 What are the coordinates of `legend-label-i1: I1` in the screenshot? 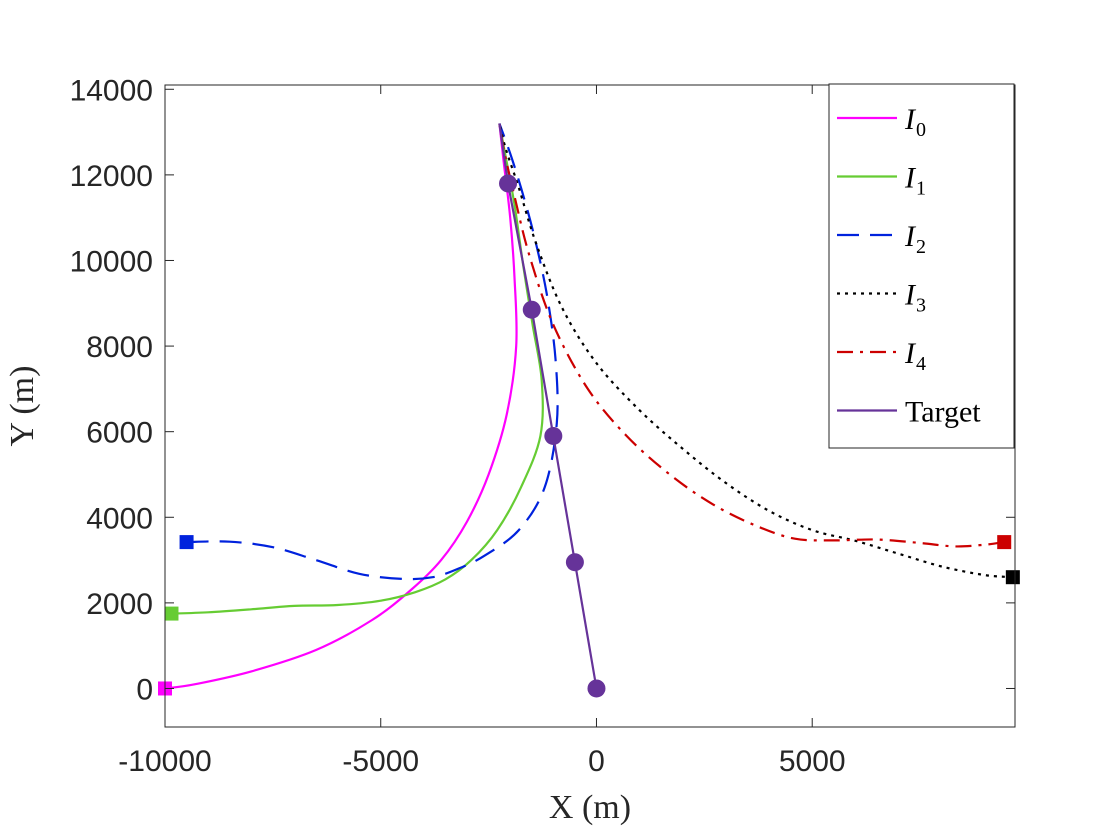 It's located at (915, 181).